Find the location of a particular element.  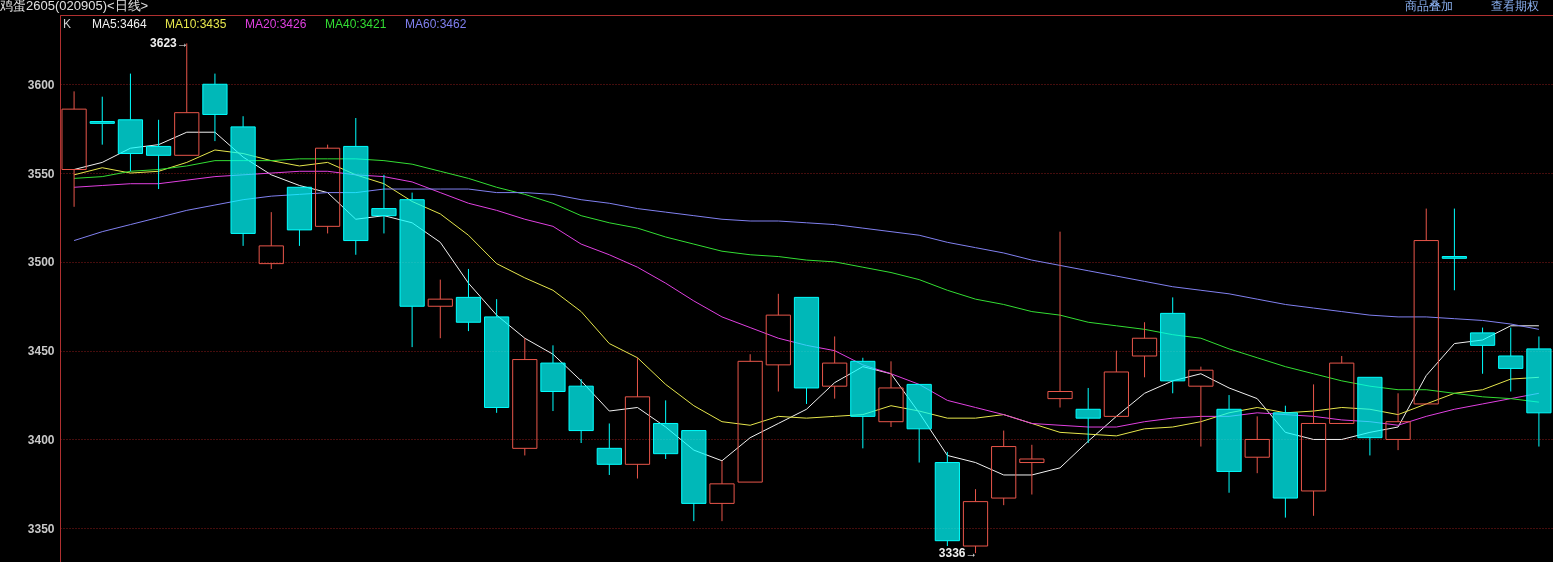

legend-title: K is located at coordinates (67, 24).